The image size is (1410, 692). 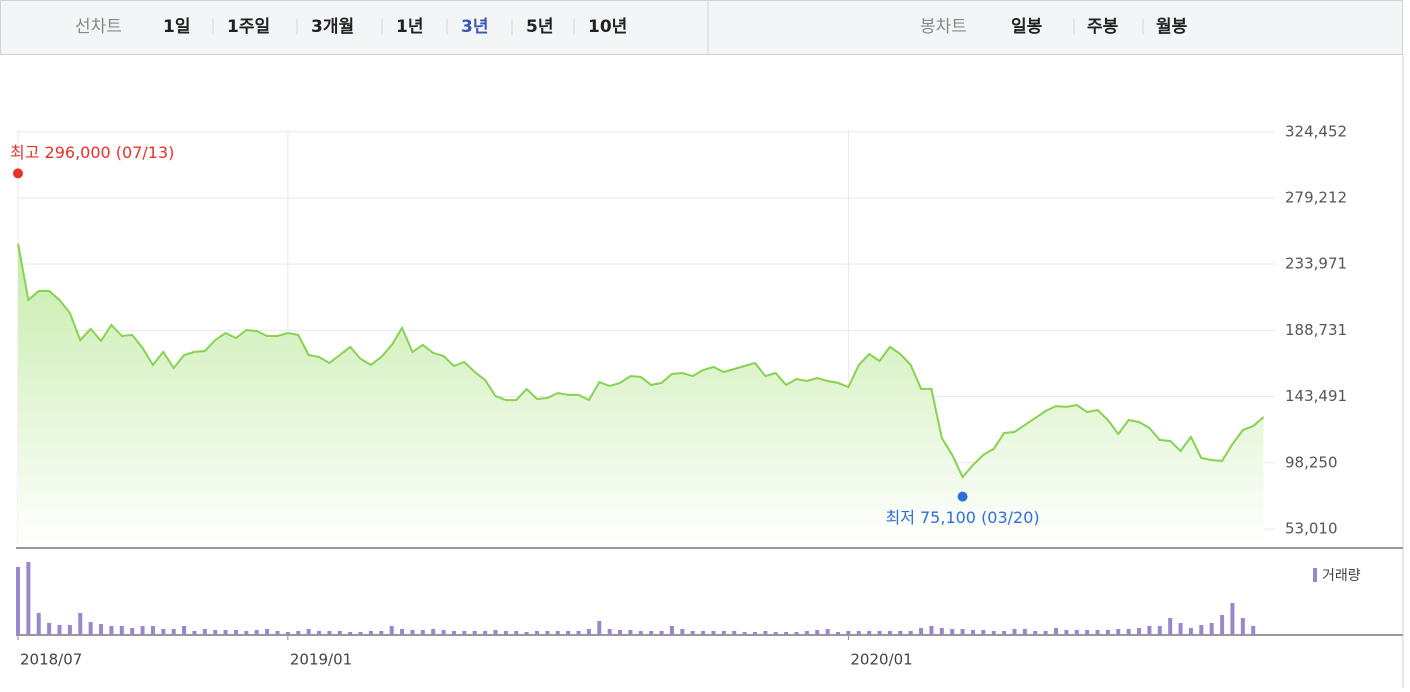 What do you see at coordinates (1316, 396) in the screenshot?
I see `y-tick-label: 143,491` at bounding box center [1316, 396].